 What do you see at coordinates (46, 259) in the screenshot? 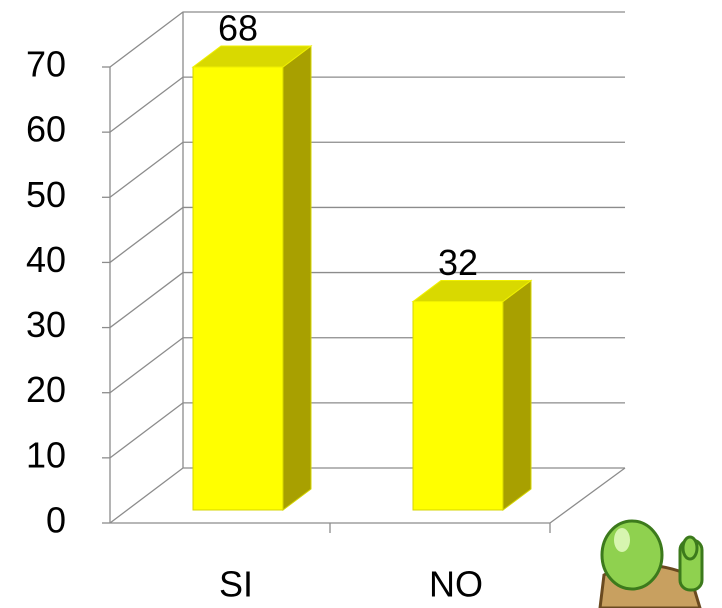
I see `y-tick-label: 40` at bounding box center [46, 259].